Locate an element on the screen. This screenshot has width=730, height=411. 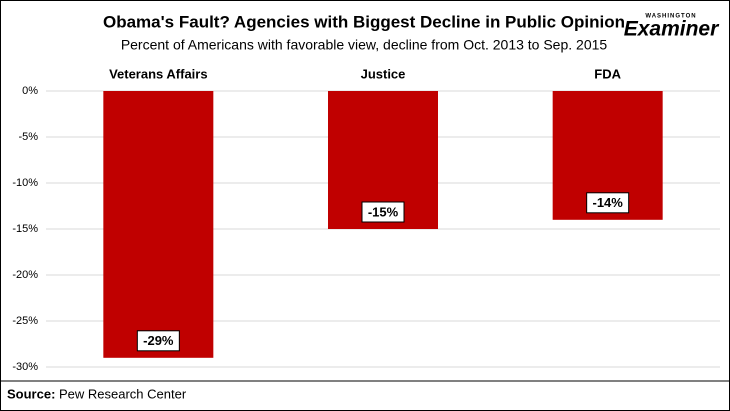
value-label: -14% is located at coordinates (607, 202).